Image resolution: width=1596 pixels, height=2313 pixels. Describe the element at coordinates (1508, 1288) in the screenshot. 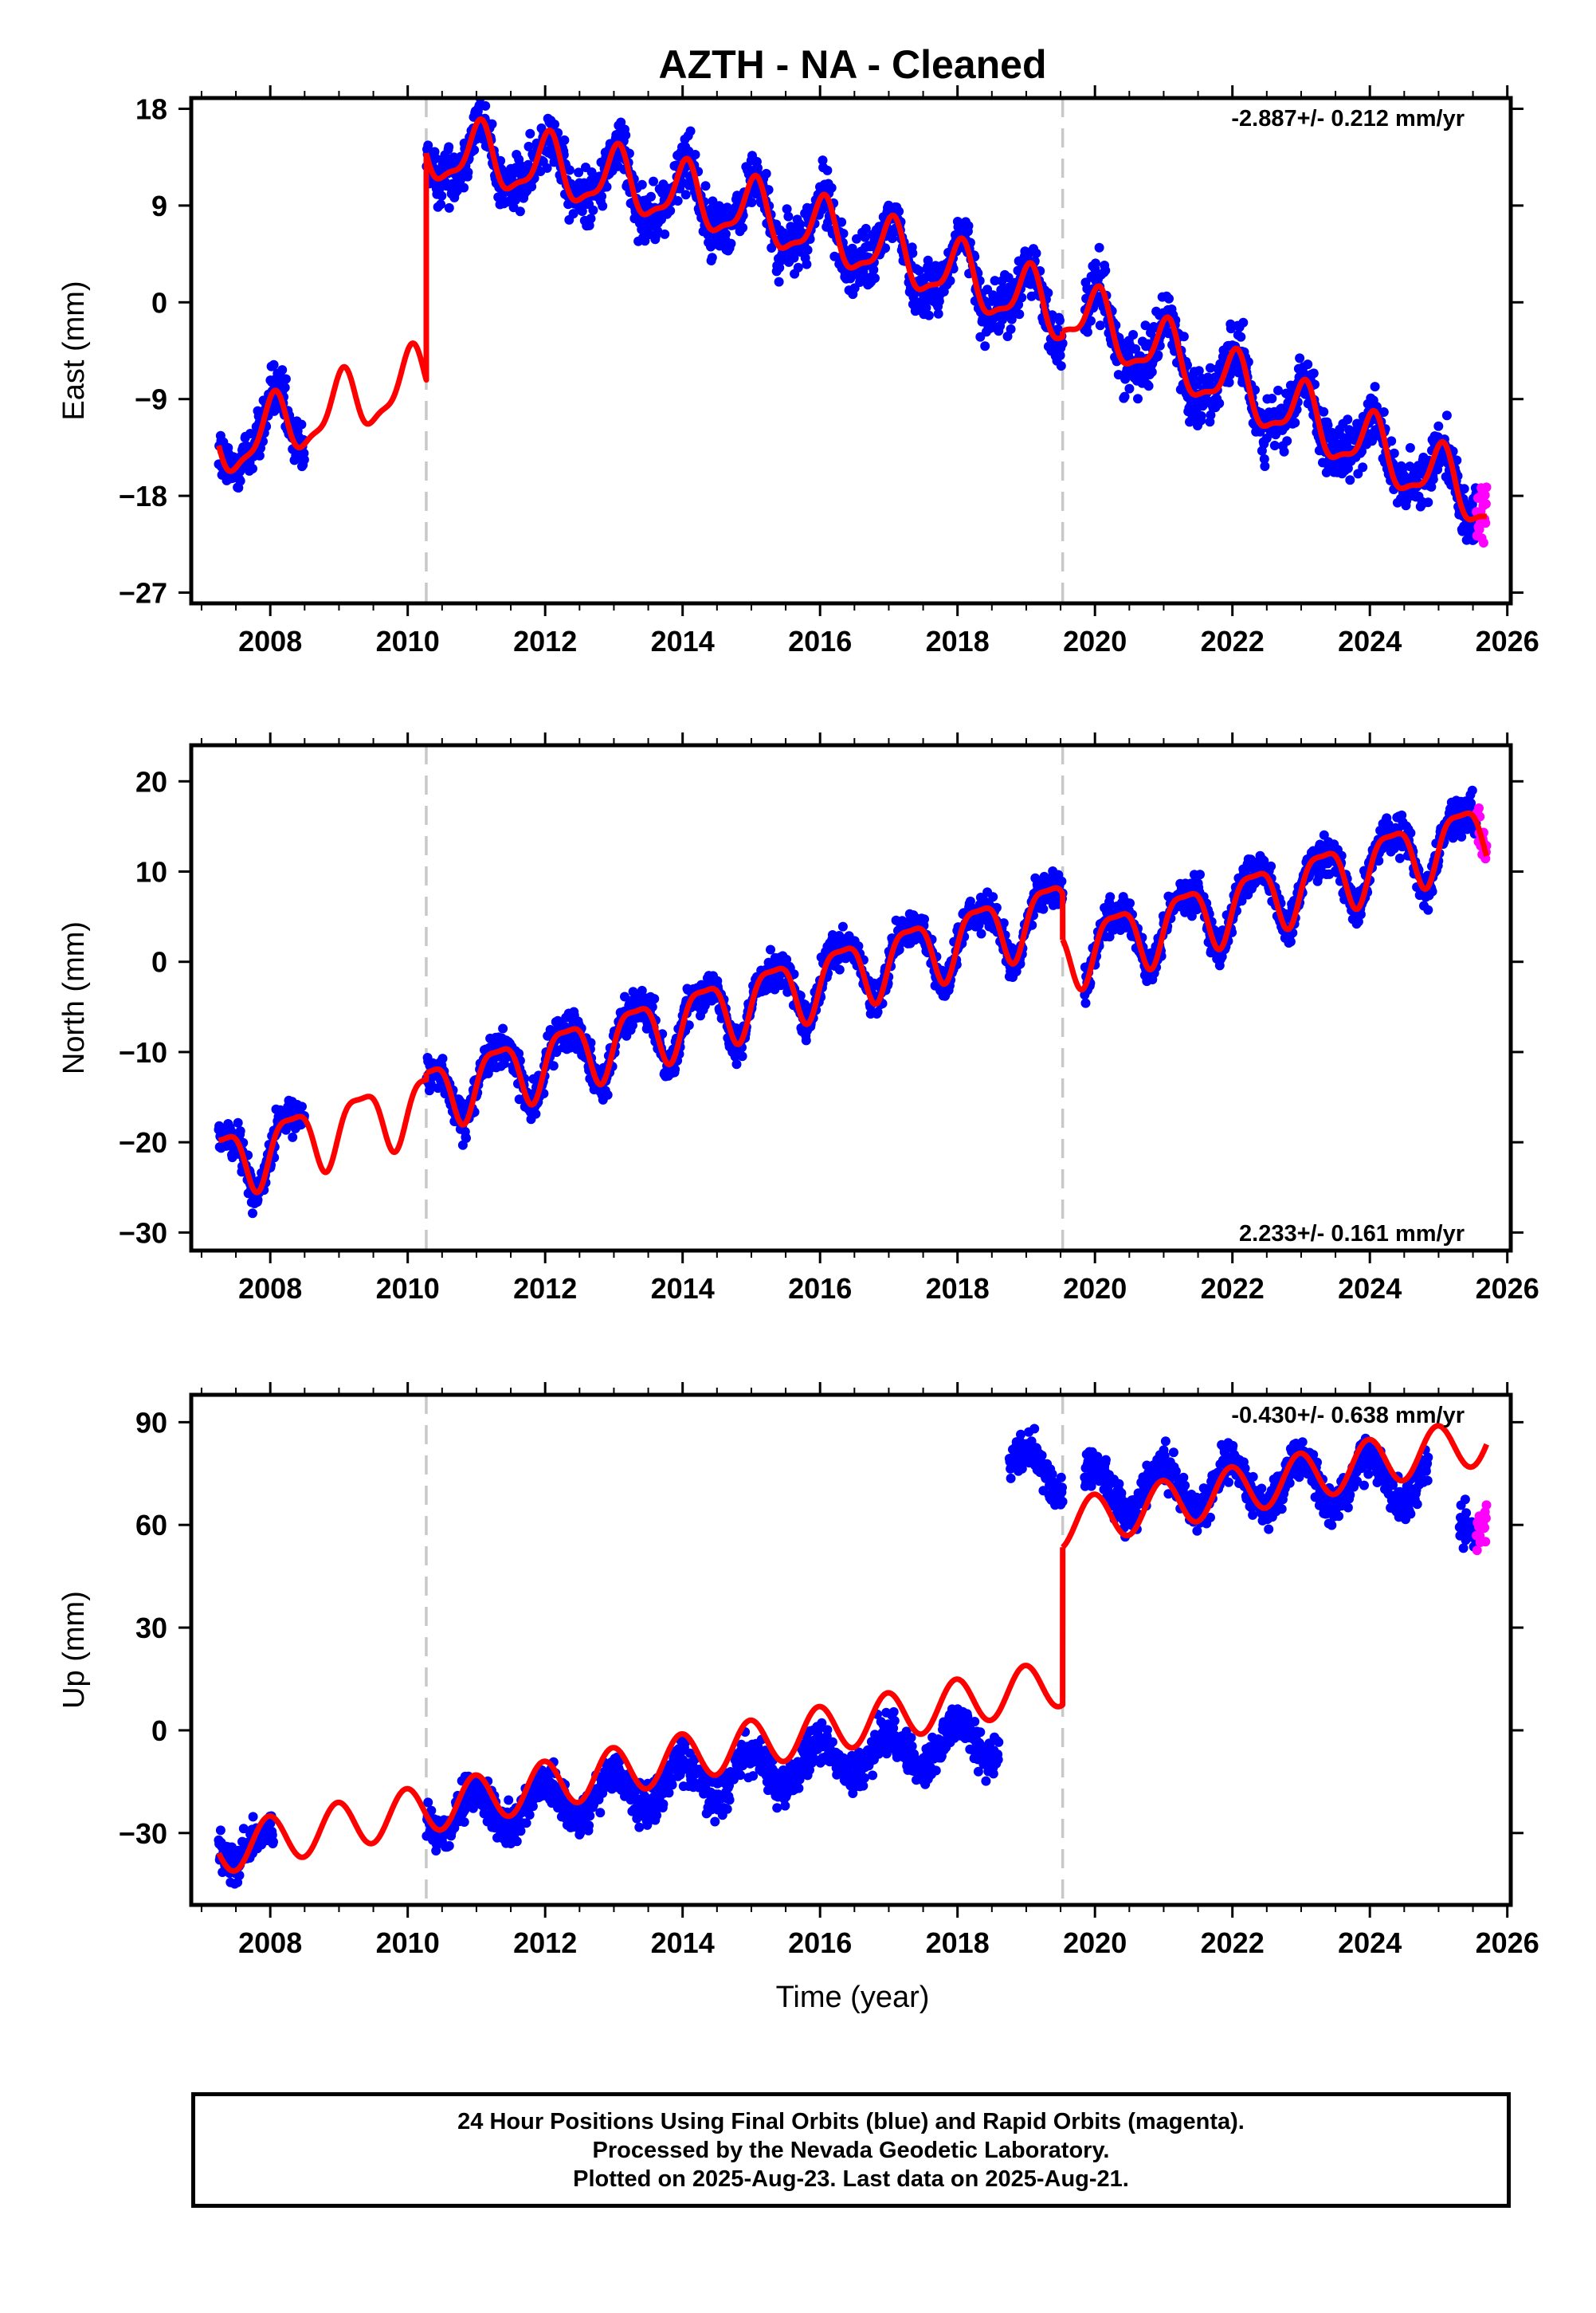

I see `x-tick-label: 2026` at that location.